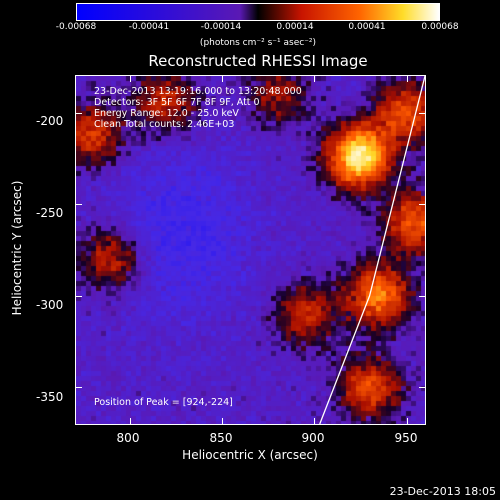 The image size is (500, 500). Describe the element at coordinates (313, 438) in the screenshot. I see `x-tick-label: 900` at that location.